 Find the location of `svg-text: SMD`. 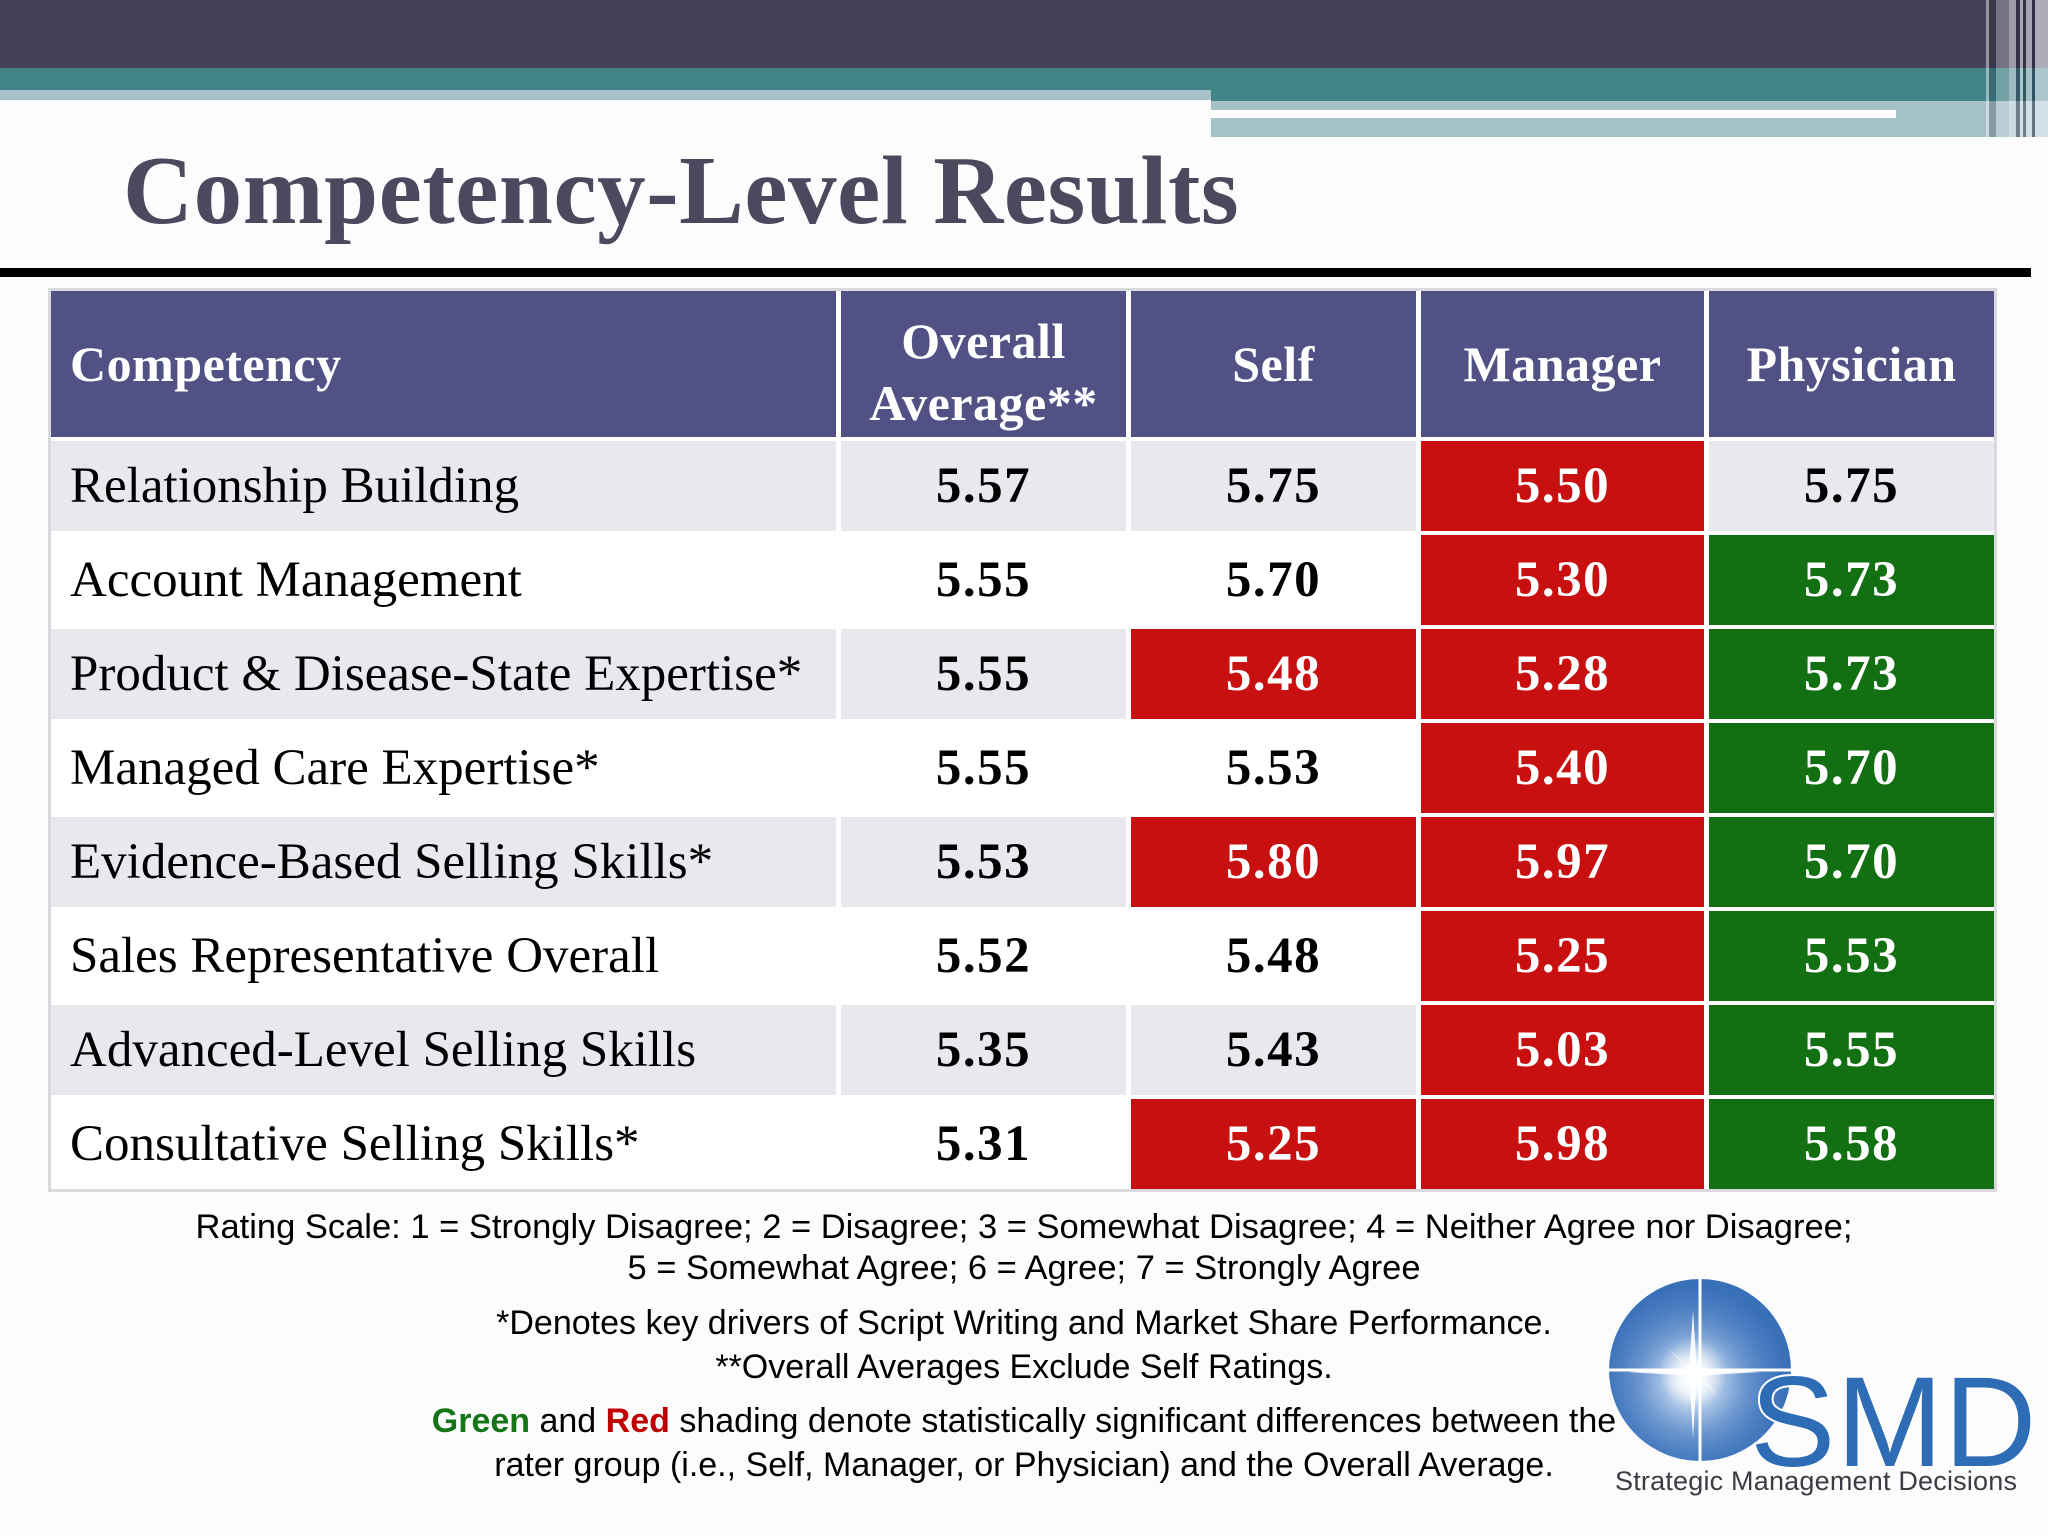

svg-text: SMD is located at coordinates (1893, 1422).